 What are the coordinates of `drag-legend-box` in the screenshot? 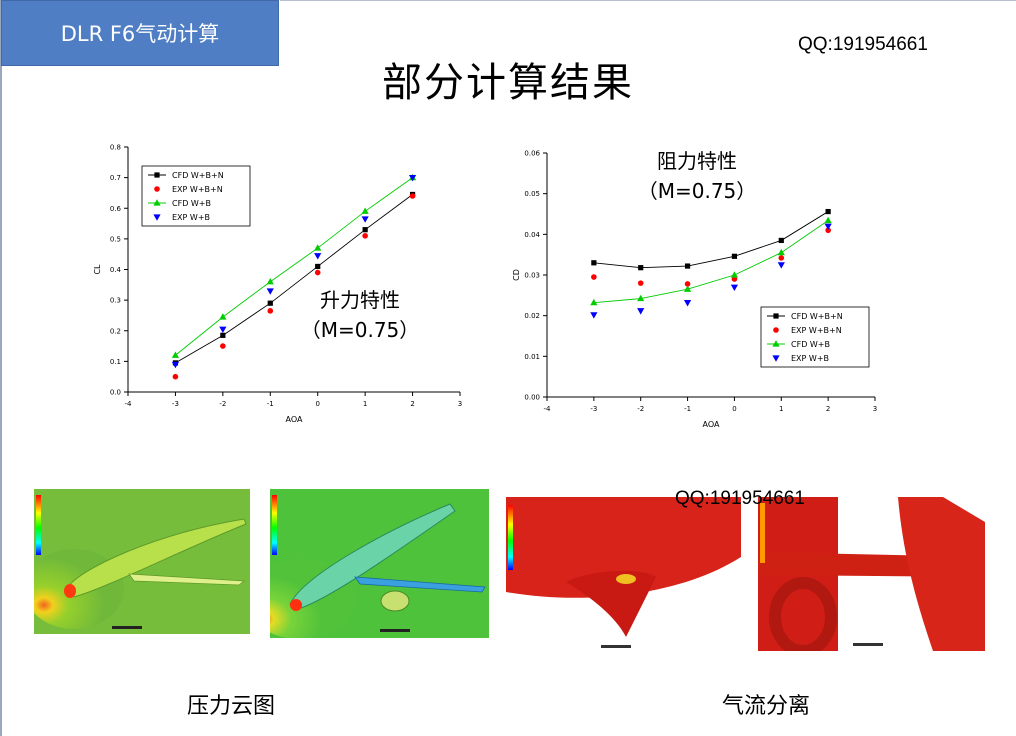 It's located at (815, 337).